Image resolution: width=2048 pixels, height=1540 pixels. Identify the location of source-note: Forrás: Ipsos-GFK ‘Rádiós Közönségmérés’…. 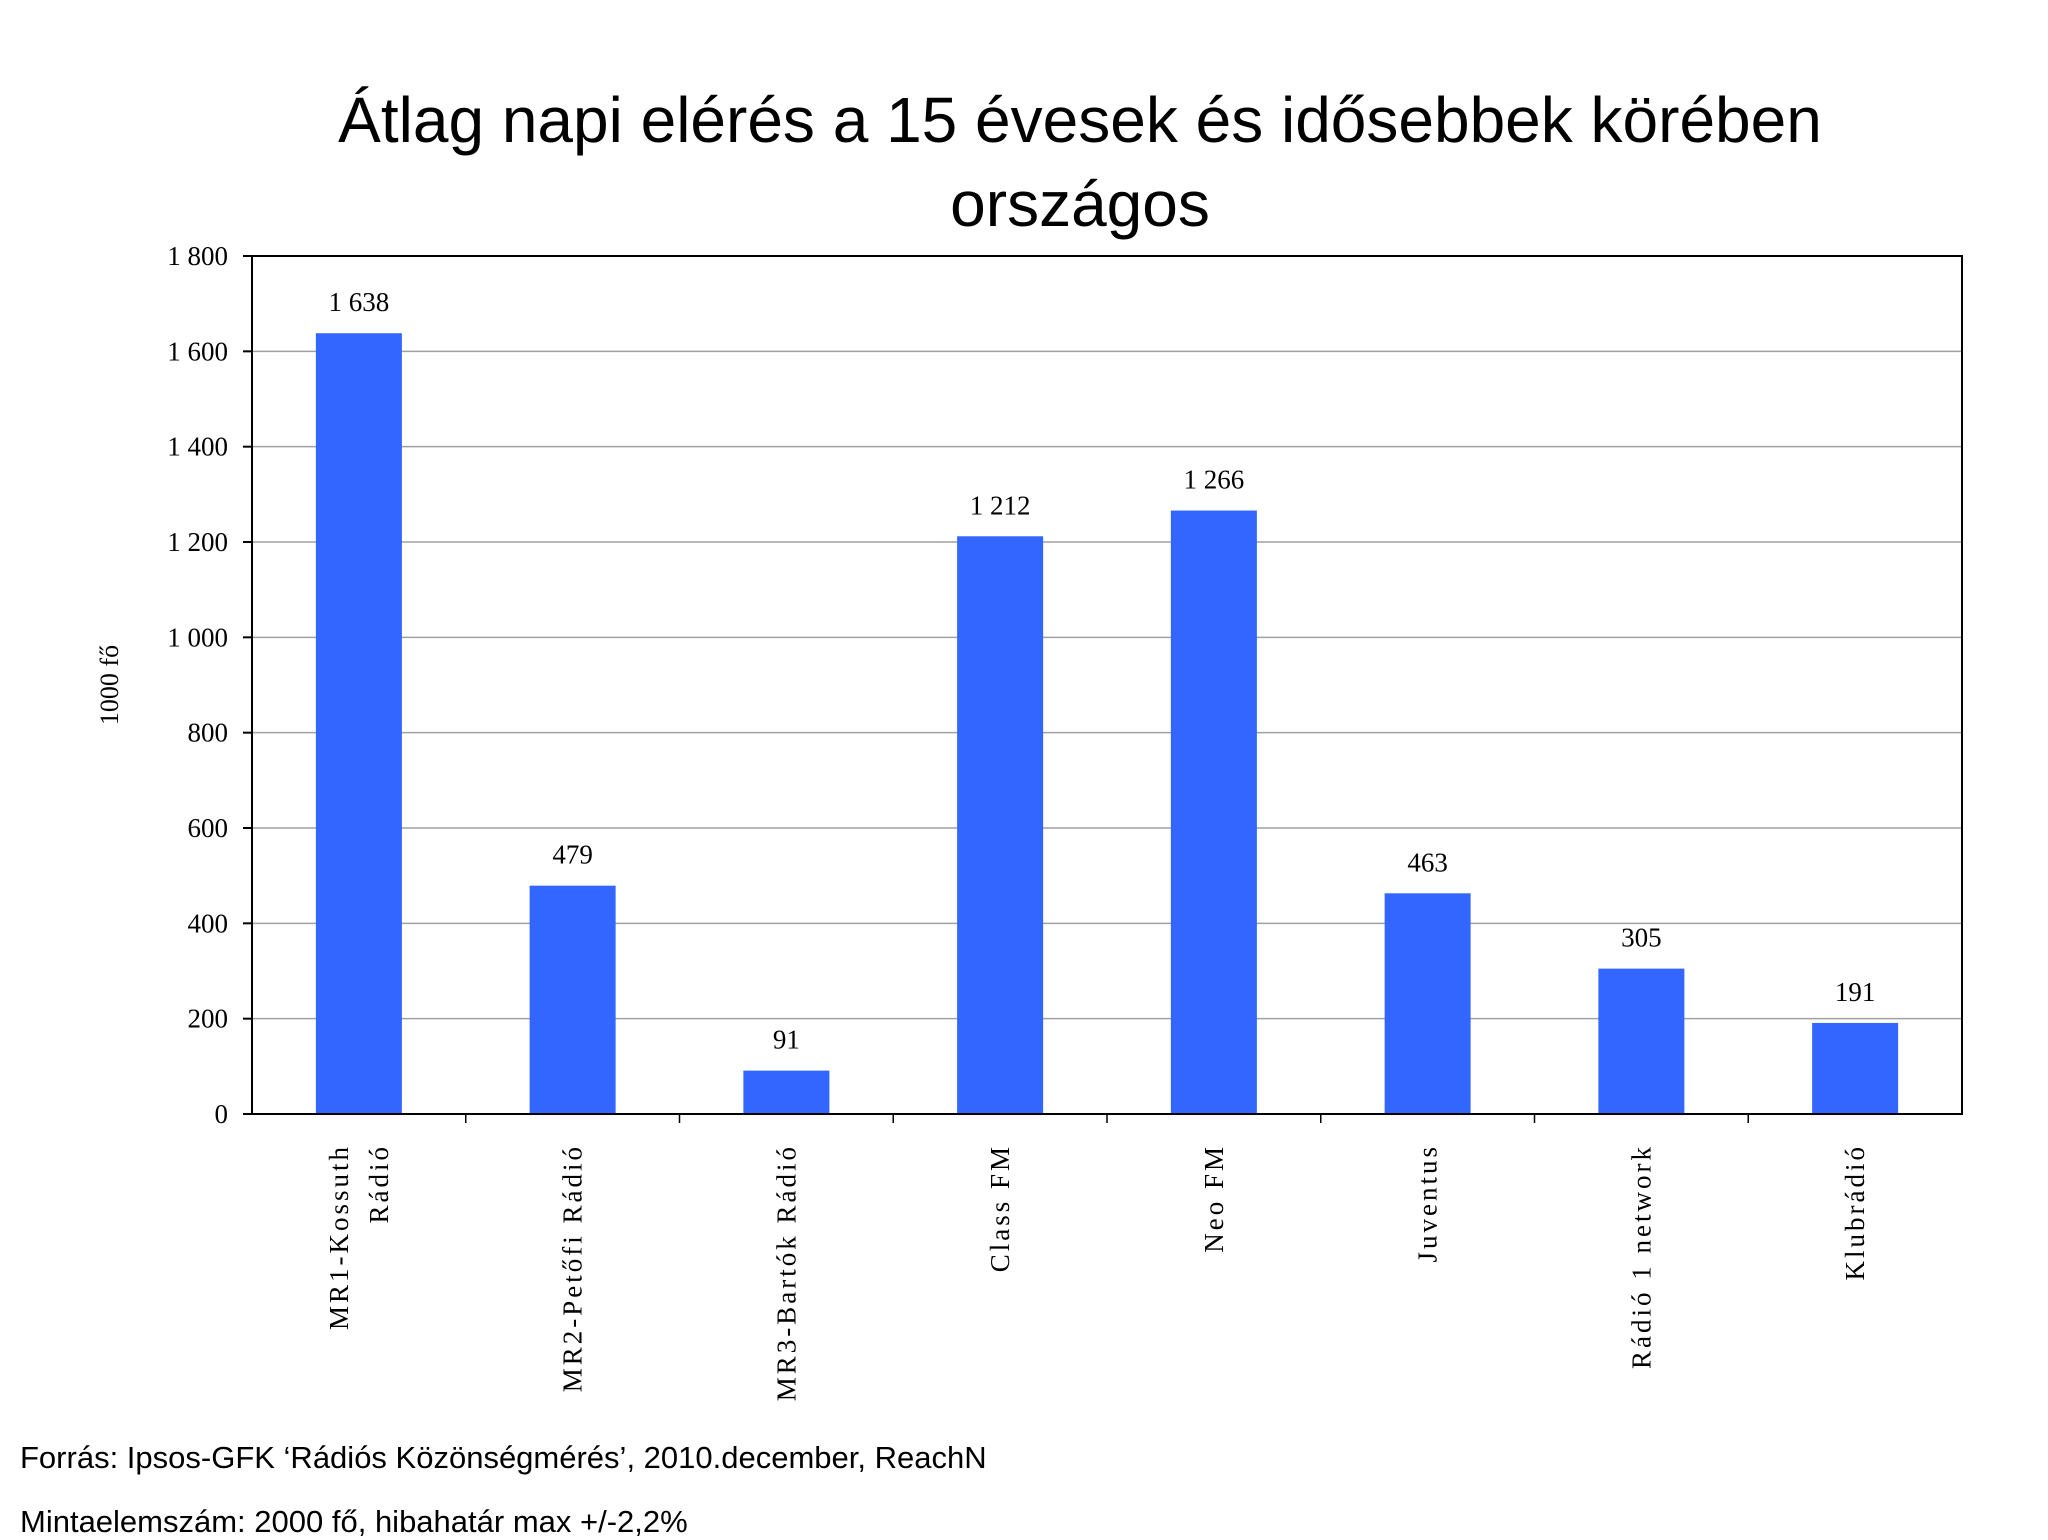
(503, 1457).